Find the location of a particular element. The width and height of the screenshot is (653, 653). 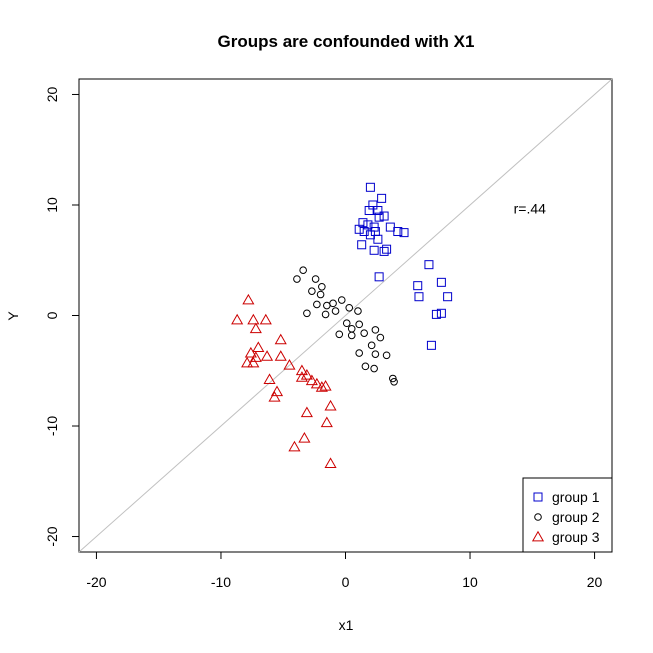

y-tick-label: 20 is located at coordinates (52, 94).